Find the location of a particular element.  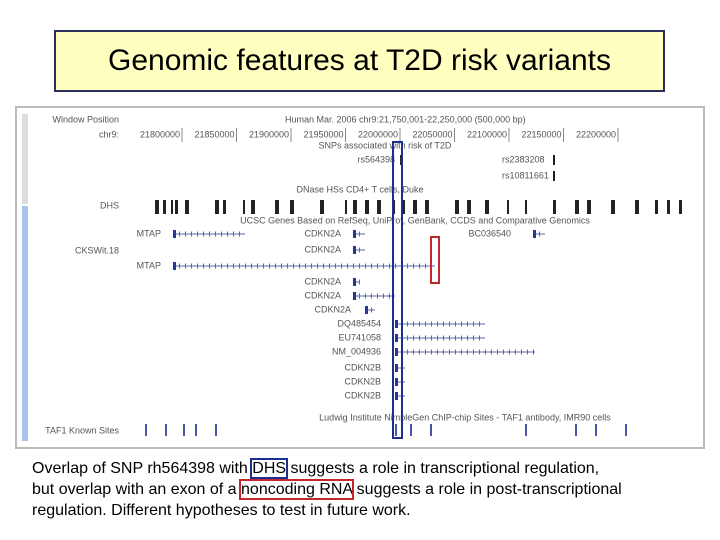

caption-highlight: DHS is located at coordinates (269, 468).